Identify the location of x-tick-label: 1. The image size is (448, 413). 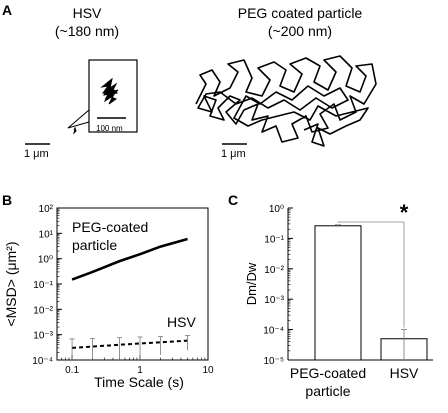
(140, 370).